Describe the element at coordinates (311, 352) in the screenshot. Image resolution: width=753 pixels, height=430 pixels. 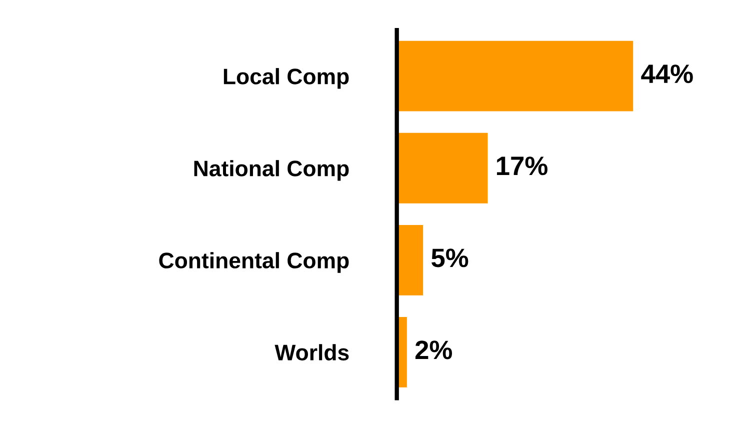
I see `y-tick-label: Worlds` at that location.